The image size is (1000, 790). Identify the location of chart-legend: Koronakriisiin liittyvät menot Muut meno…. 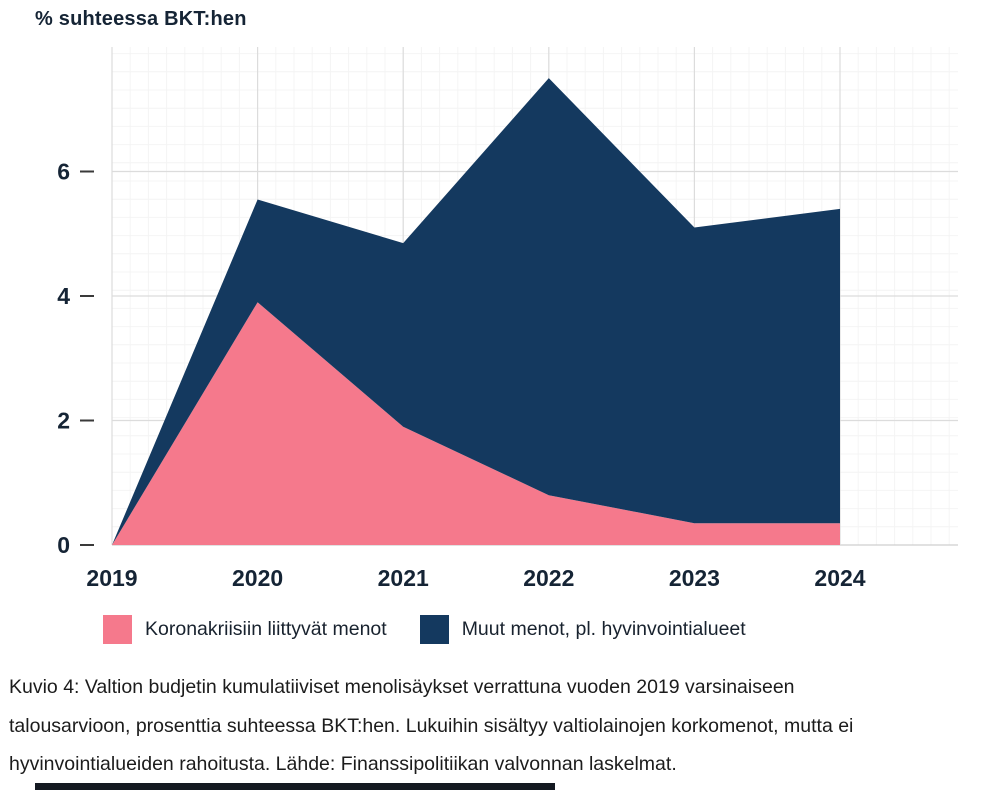
(500, 629).